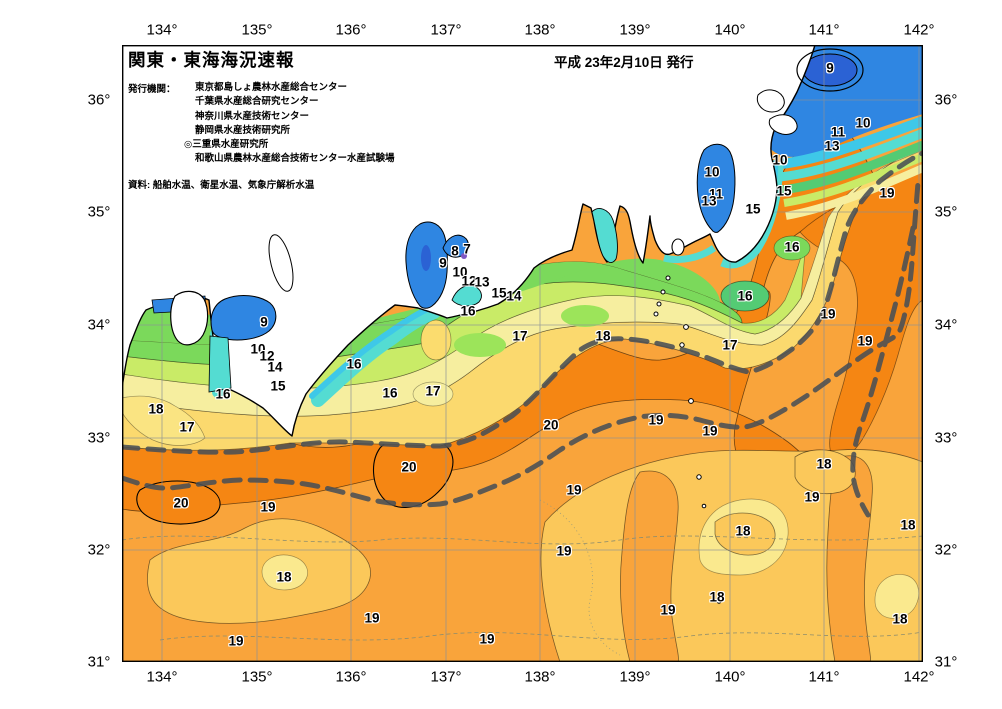  Describe the element at coordinates (824, 30) in the screenshot. I see `longitude-label-top: 141°` at that location.